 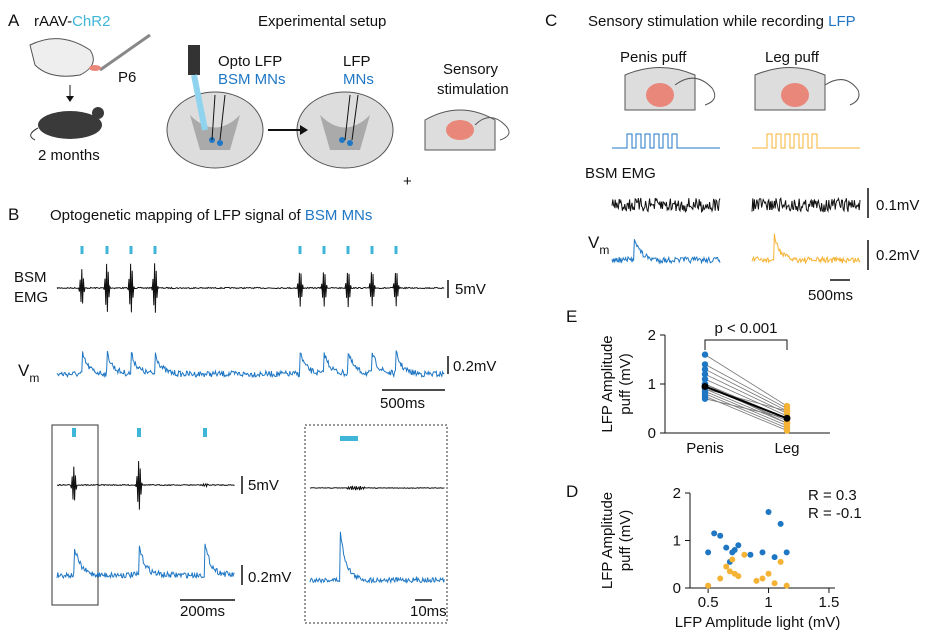 I want to click on sensory-label: stimulation, so click(x=473, y=89).